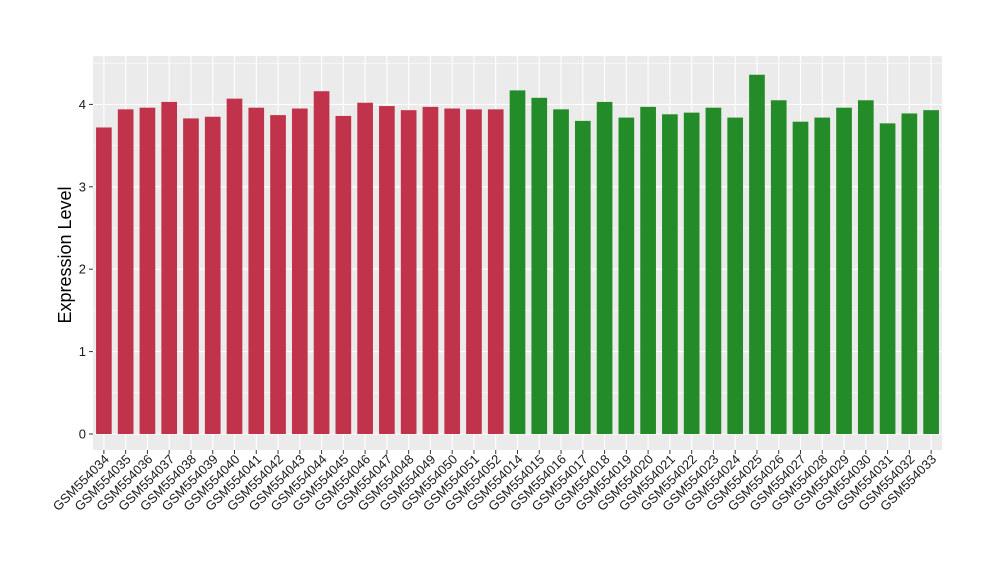  What do you see at coordinates (82, 434) in the screenshot?
I see `y-tick-label: 0` at bounding box center [82, 434].